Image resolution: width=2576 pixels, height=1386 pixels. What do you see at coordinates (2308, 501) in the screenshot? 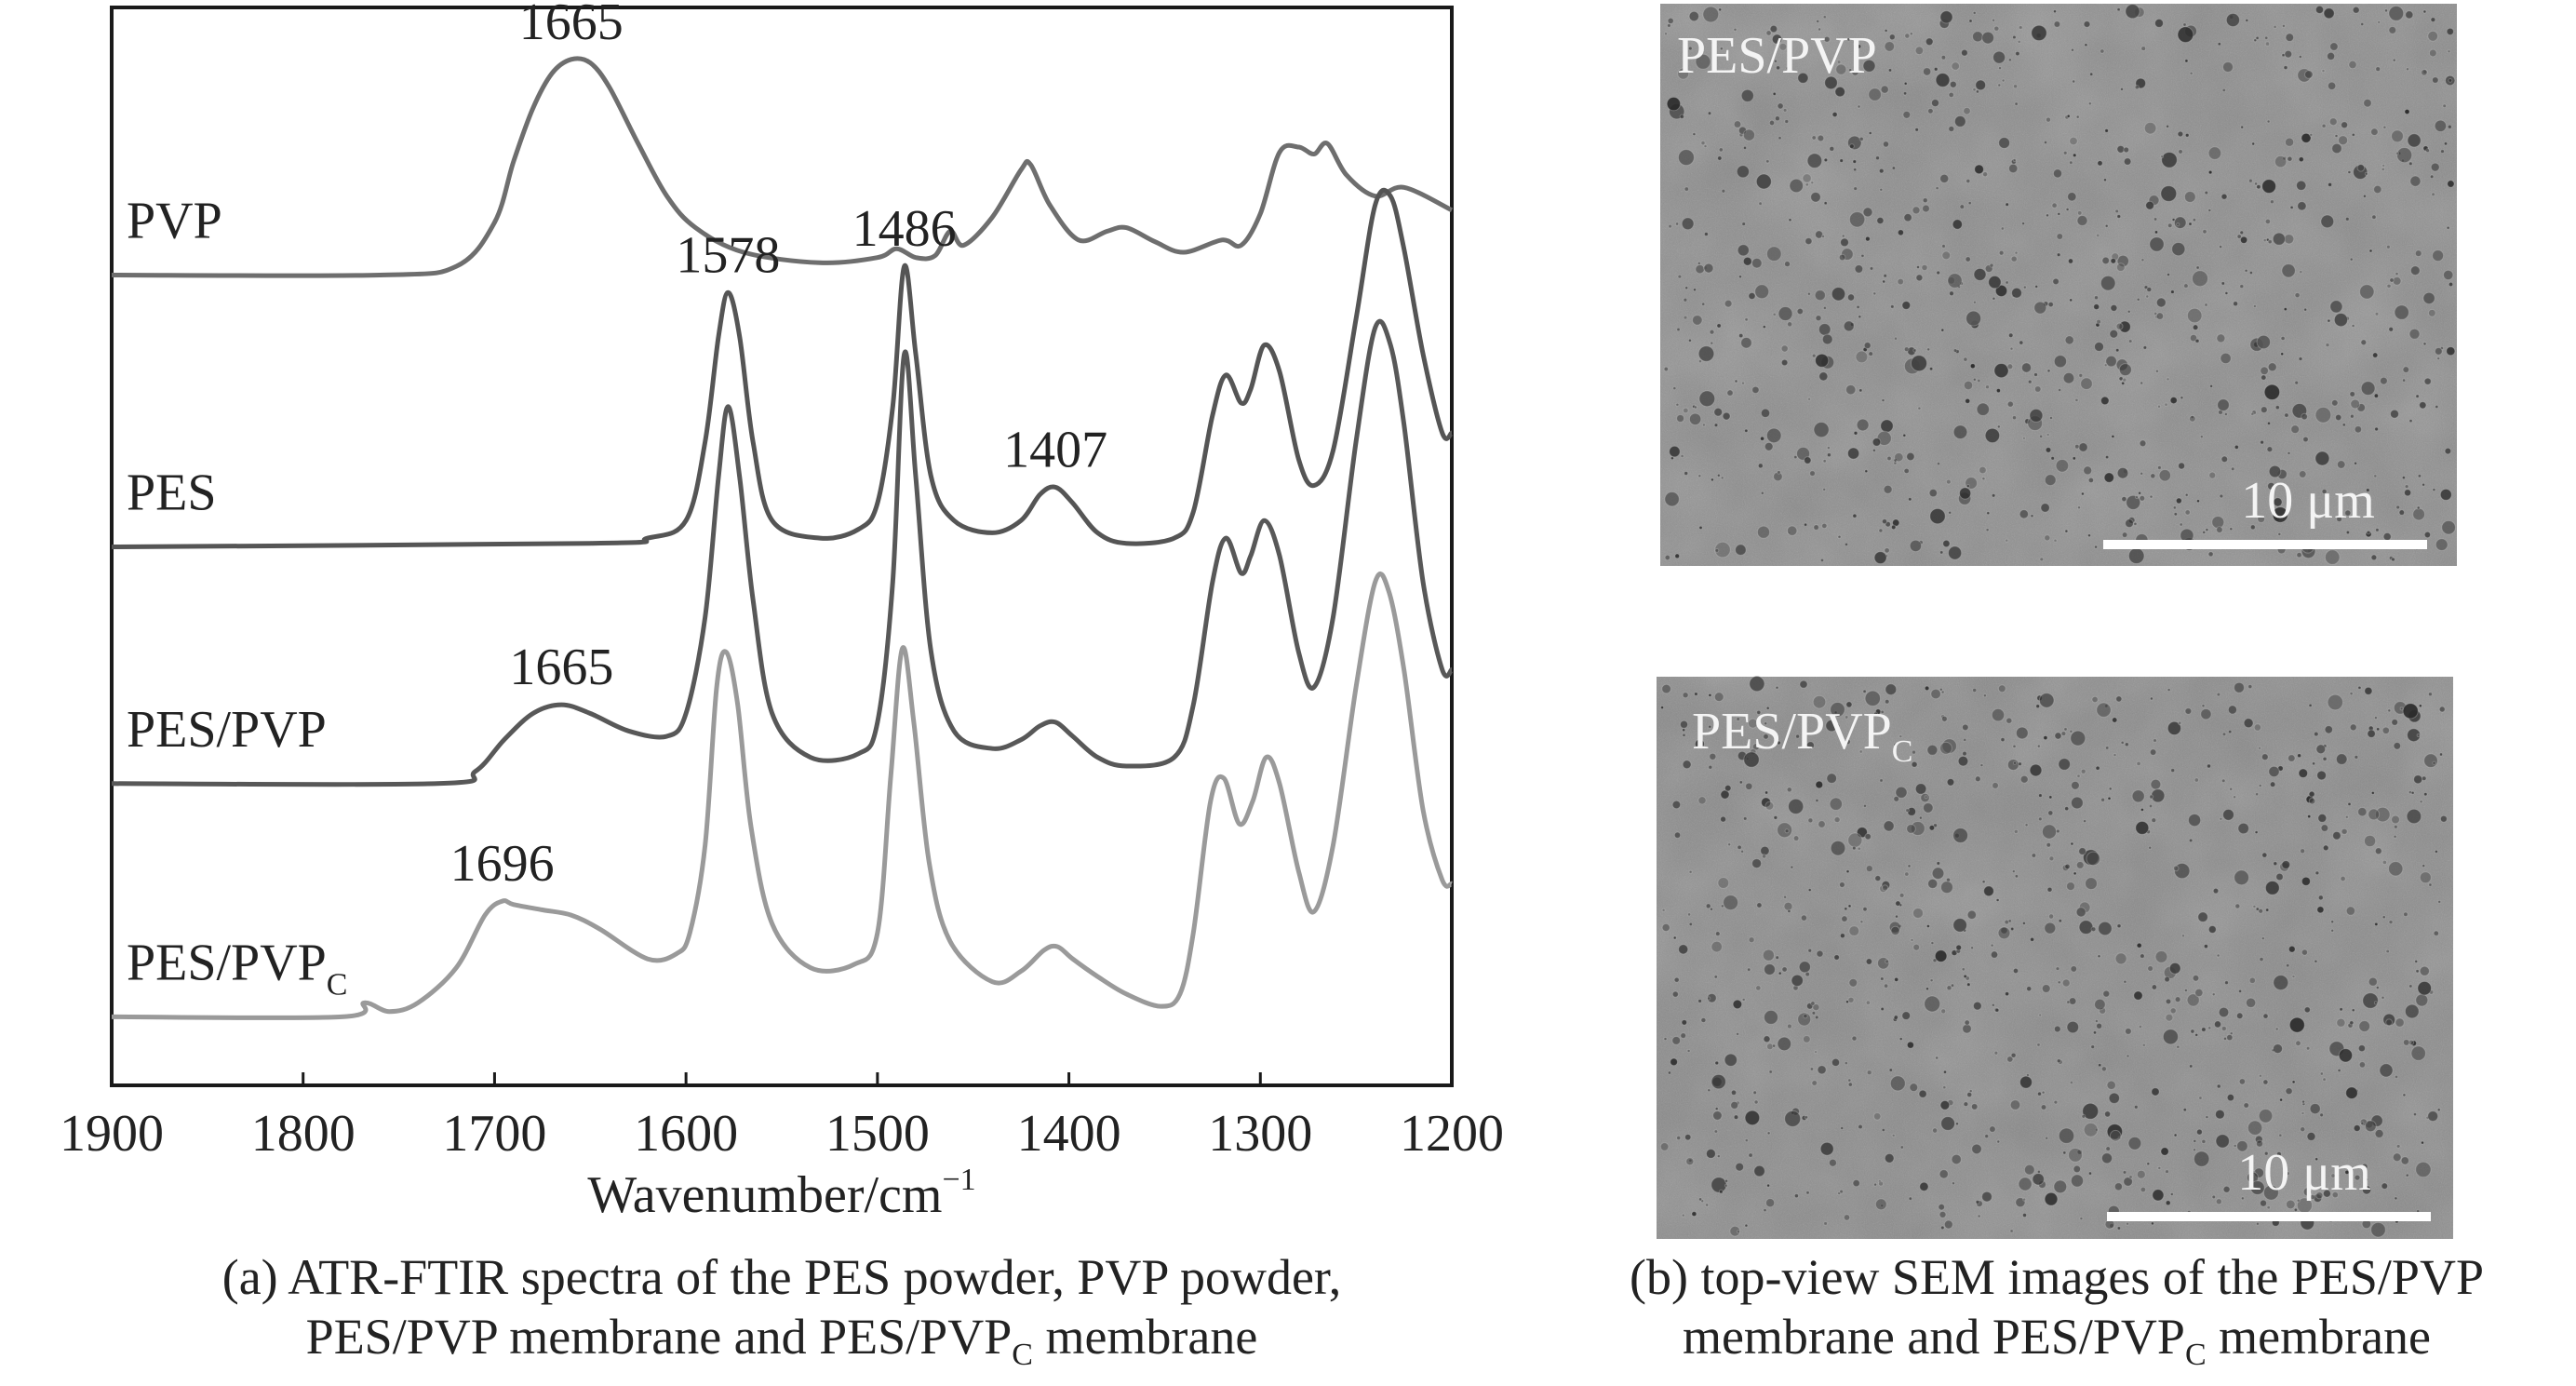
I see `scale-bar-label: 10 μm` at bounding box center [2308, 501].